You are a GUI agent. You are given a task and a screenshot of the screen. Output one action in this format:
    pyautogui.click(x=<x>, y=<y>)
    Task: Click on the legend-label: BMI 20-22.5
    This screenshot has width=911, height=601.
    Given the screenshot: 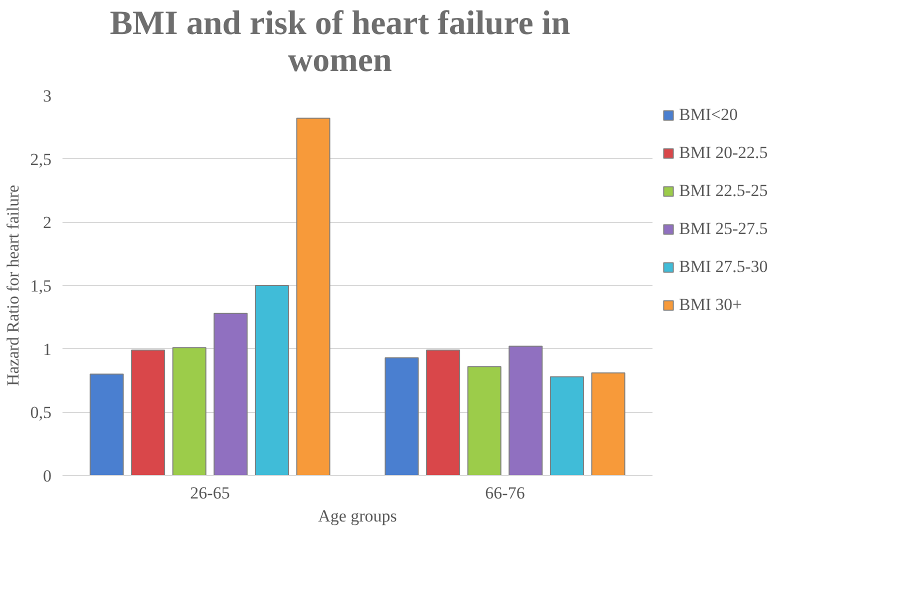 What is the action you would take?
    pyautogui.click(x=723, y=152)
    